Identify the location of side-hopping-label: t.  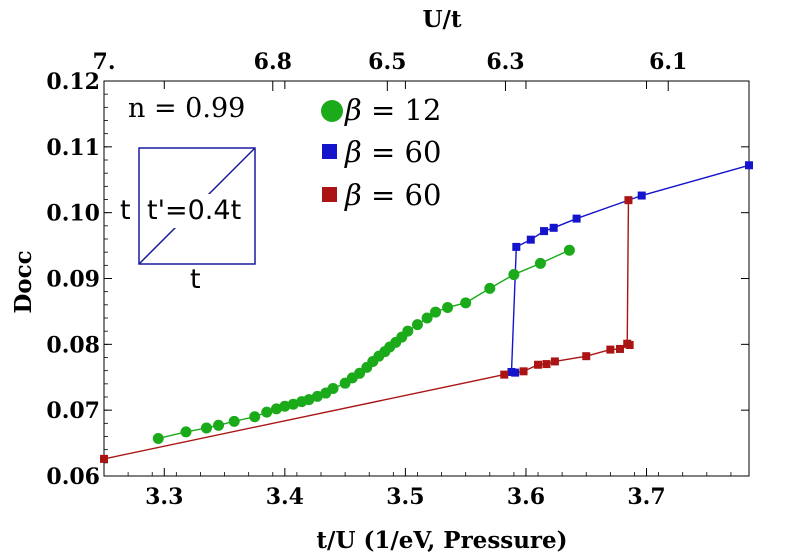
(125, 210).